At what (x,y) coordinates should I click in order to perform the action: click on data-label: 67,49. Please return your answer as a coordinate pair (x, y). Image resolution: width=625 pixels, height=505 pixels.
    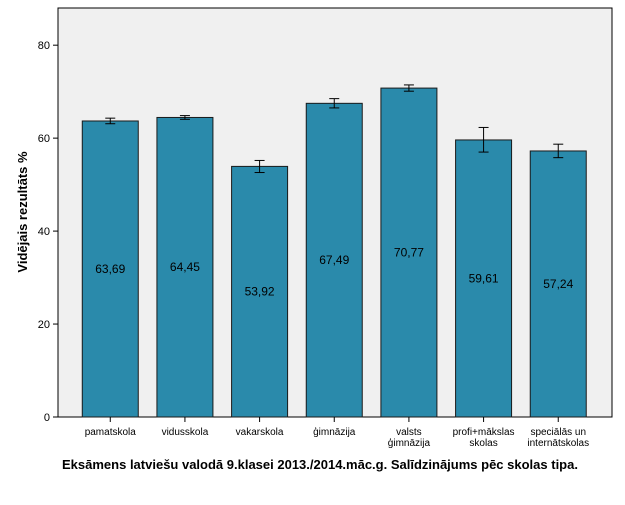
    Looking at the image, I should click on (334, 260).